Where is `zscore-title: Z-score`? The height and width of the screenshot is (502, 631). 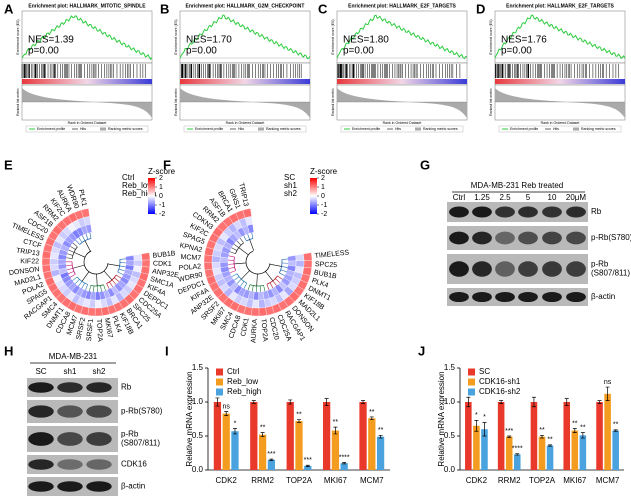
zscore-title: Z-score is located at coordinates (324, 171).